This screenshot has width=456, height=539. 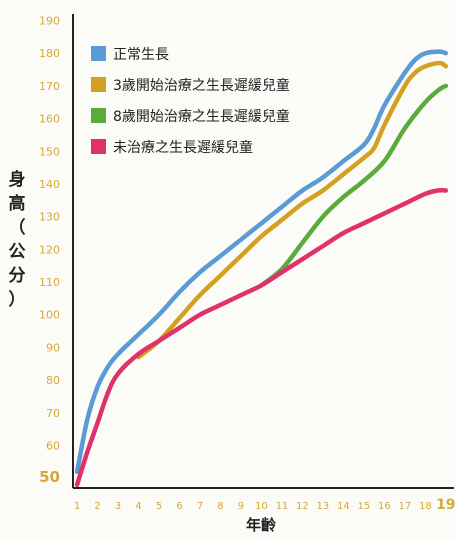 What do you see at coordinates (220, 506) in the screenshot?
I see `x-tick-label: 8` at bounding box center [220, 506].